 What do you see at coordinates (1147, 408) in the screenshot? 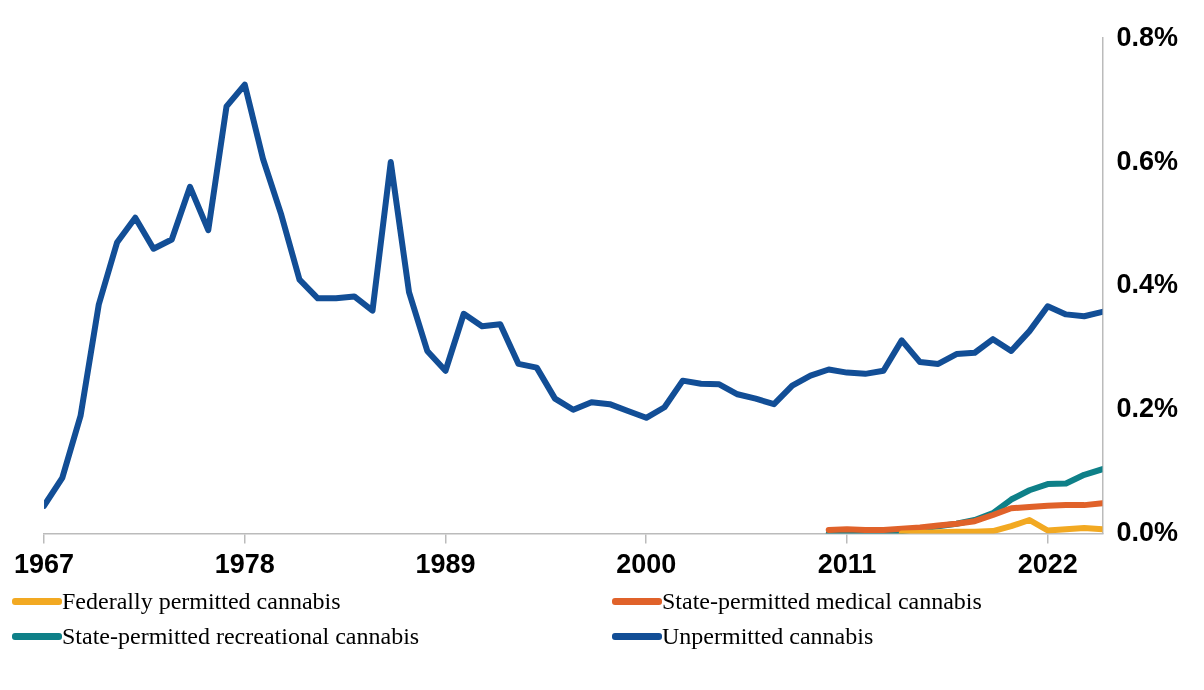
I see `y-tick-label: 0.2%` at bounding box center [1147, 408].